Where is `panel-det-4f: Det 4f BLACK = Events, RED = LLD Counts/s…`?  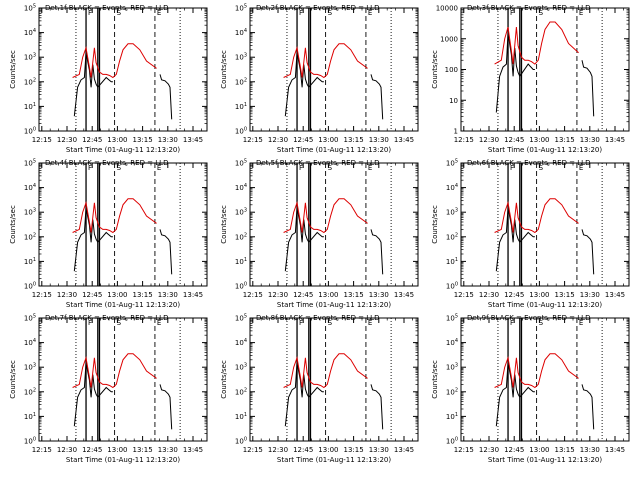 panel-det-4f: Det 4f BLACK = Events, RED = LLD Counts/s… is located at coordinates (108, 234).